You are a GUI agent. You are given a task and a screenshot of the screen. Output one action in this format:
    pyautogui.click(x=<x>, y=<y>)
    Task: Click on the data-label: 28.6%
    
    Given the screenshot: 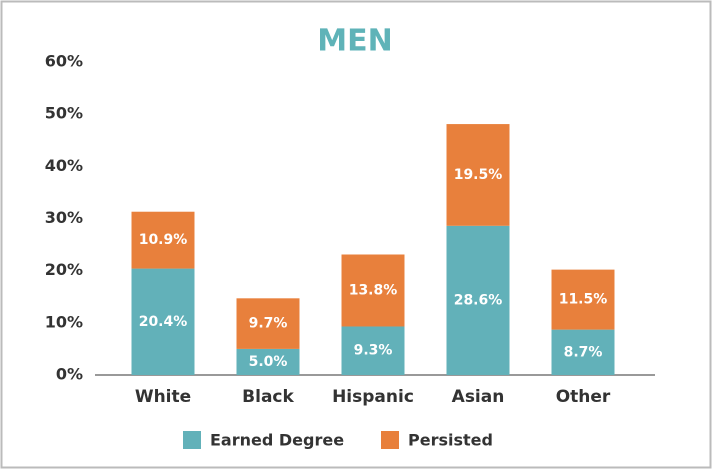 What is the action you would take?
    pyautogui.click(x=478, y=300)
    